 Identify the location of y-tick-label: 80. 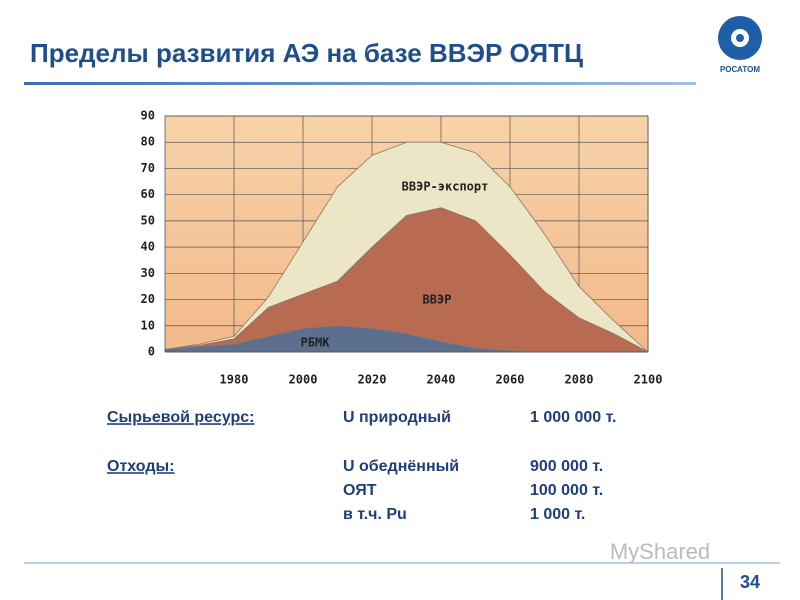
(148, 142).